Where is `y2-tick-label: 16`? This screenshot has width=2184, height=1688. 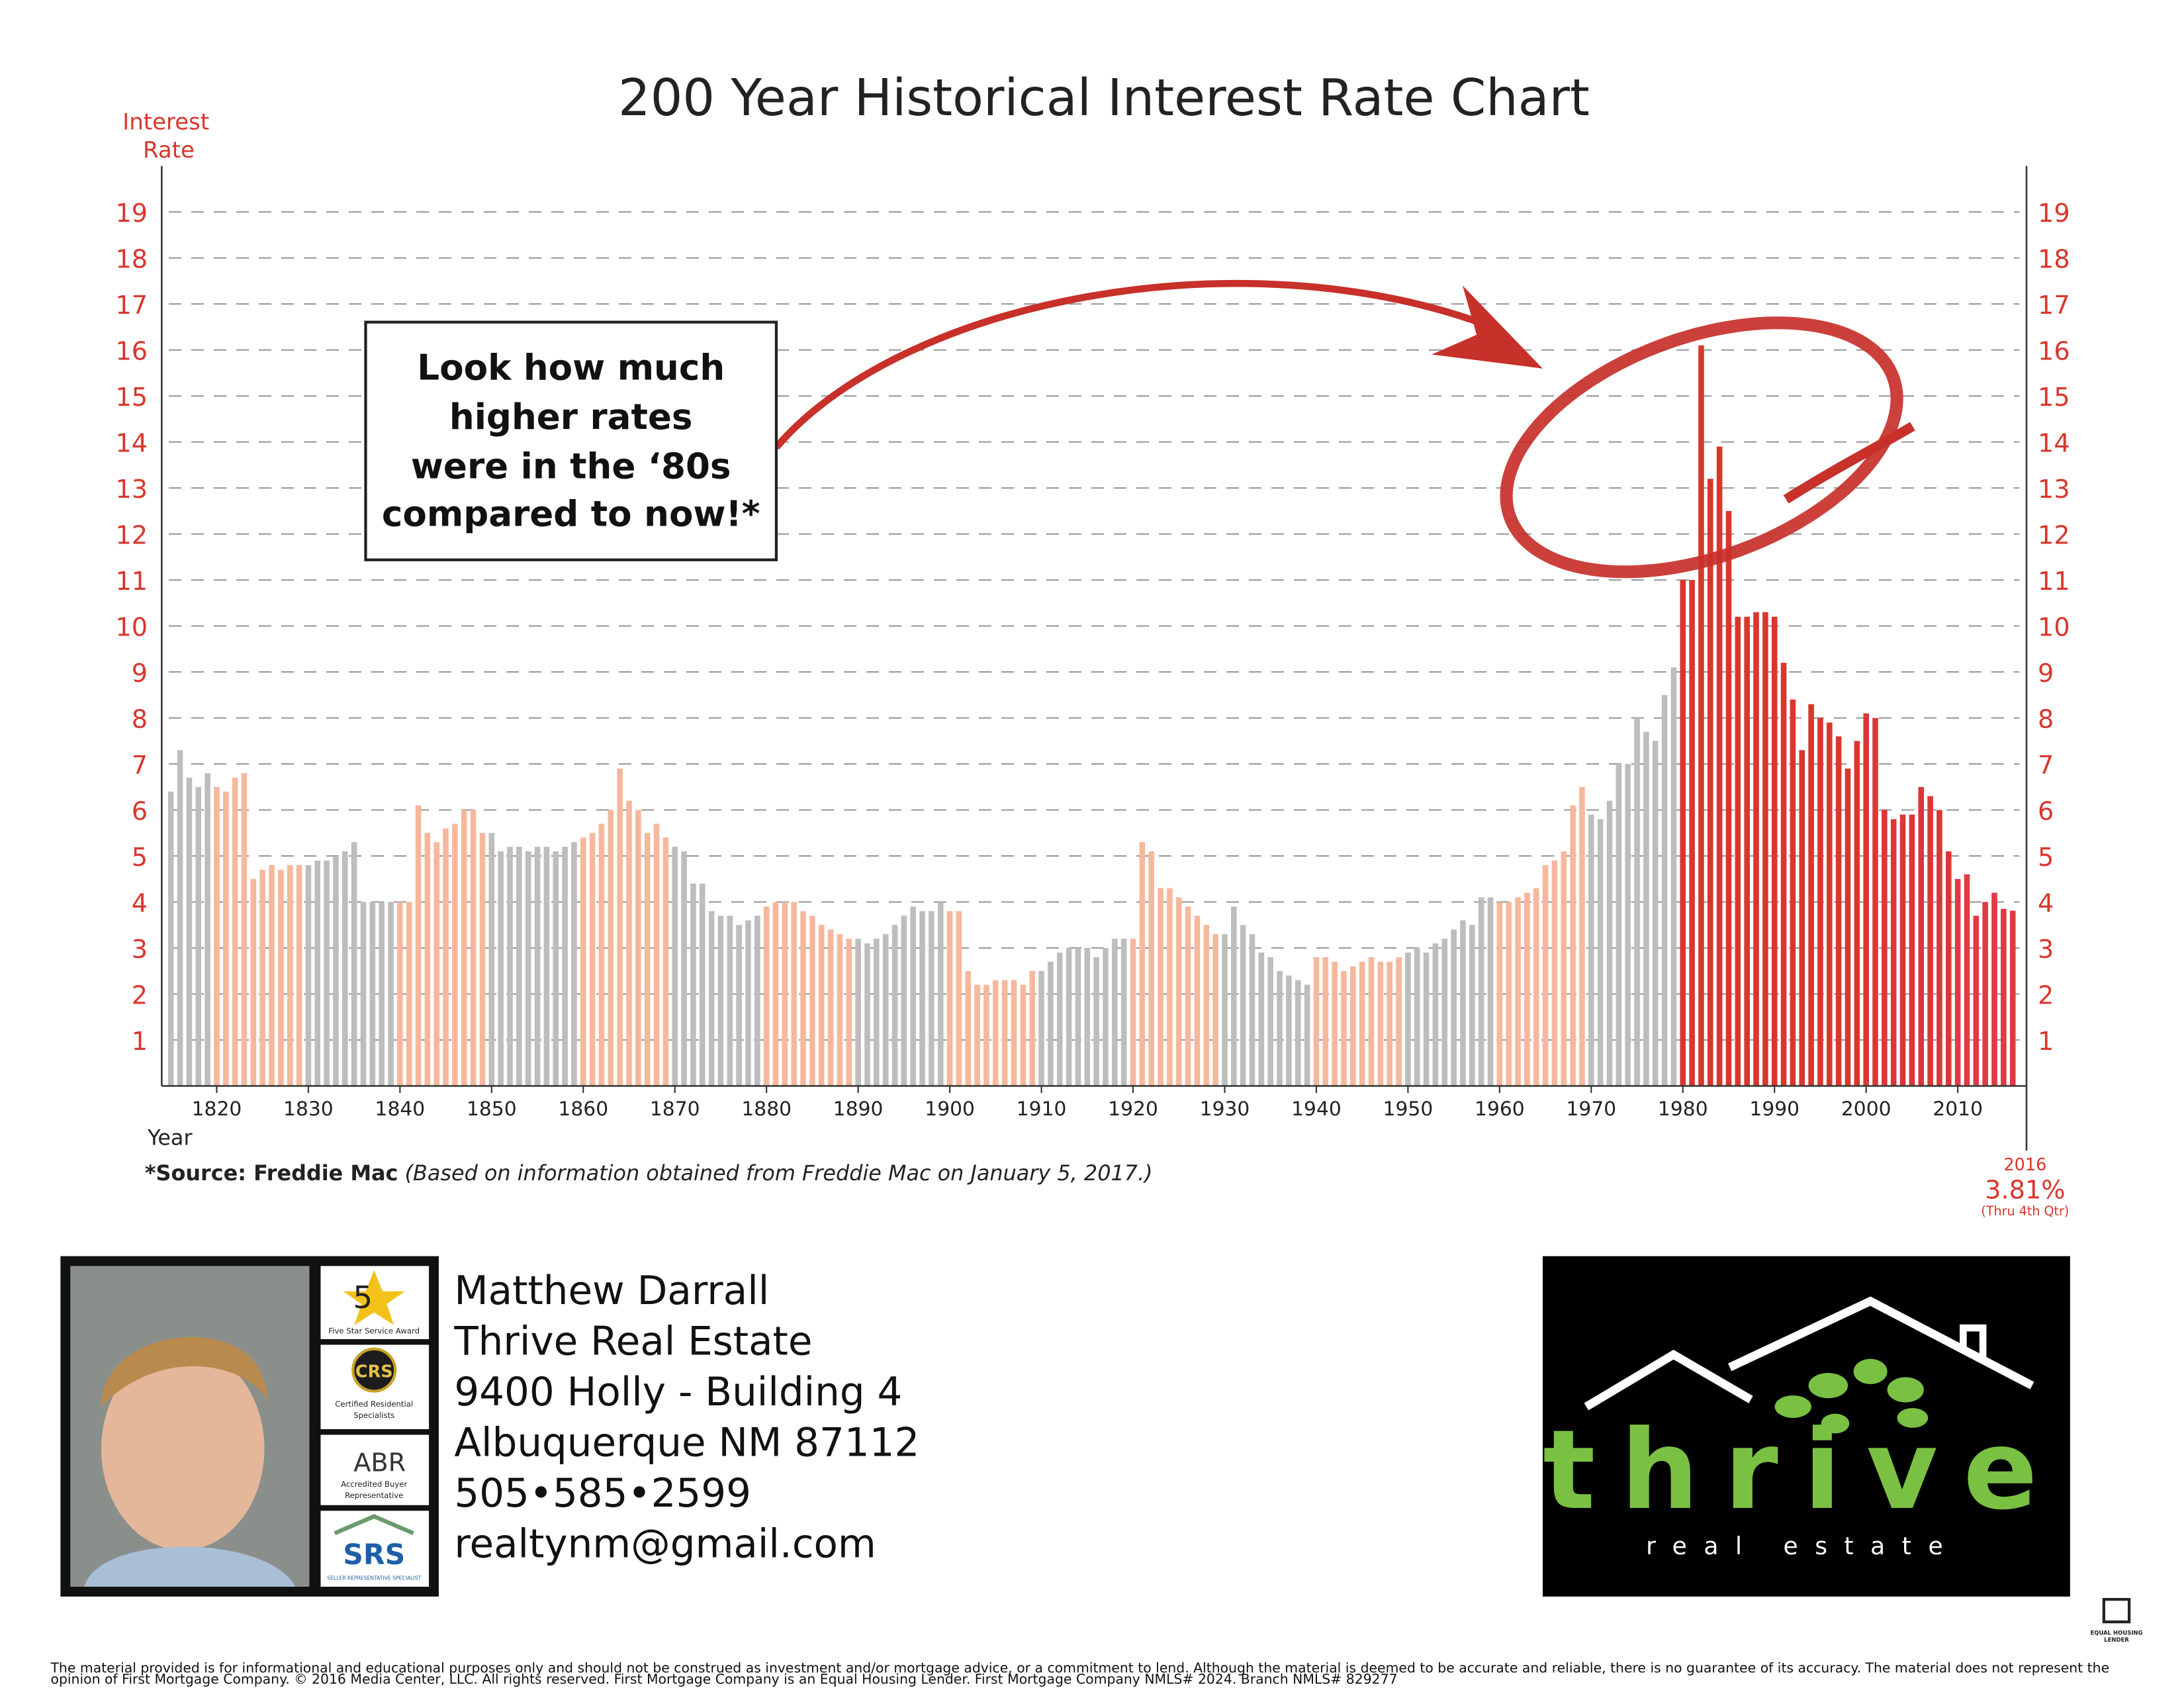 y2-tick-label: 16 is located at coordinates (2054, 352).